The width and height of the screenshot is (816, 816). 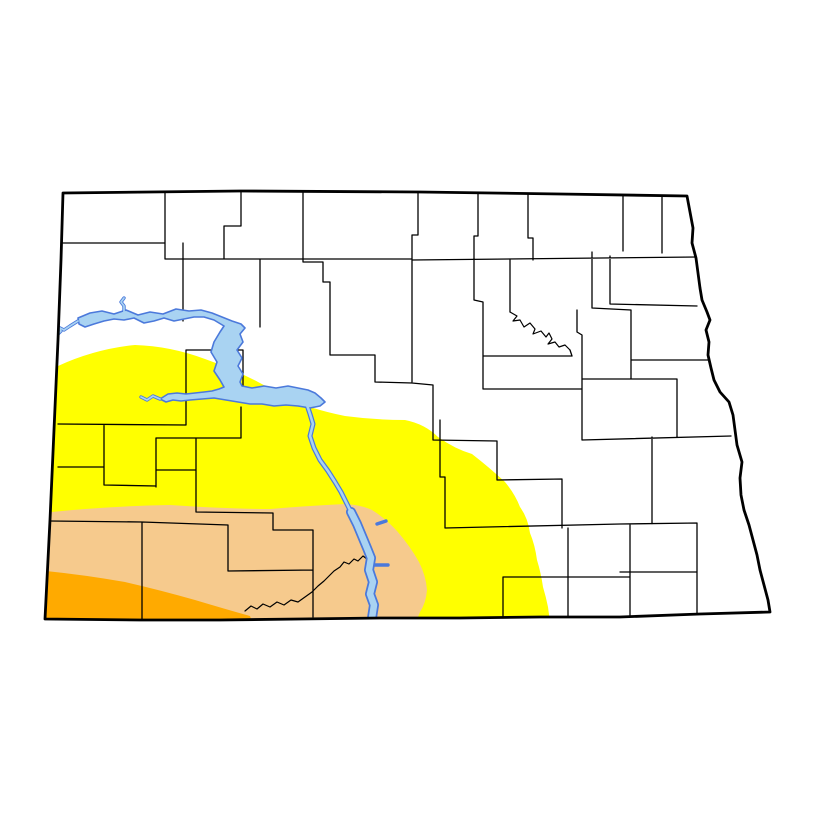 I want to click on river-center-wide, so click(x=362, y=564).